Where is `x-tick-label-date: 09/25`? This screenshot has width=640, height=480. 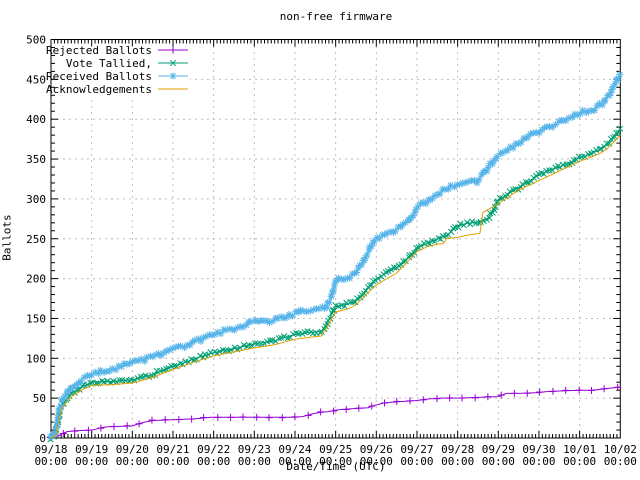
x-tick-label-date: 09/25 is located at coordinates (335, 449).